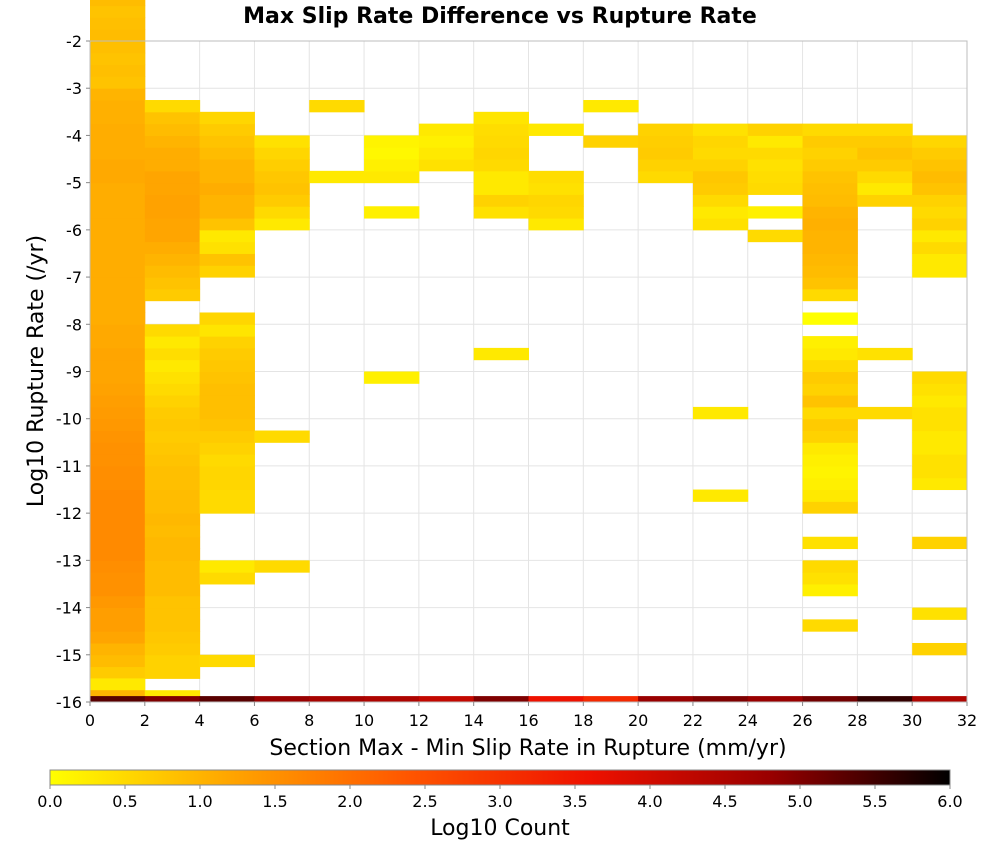  I want to click on y-tick-label: -15, so click(69, 655).